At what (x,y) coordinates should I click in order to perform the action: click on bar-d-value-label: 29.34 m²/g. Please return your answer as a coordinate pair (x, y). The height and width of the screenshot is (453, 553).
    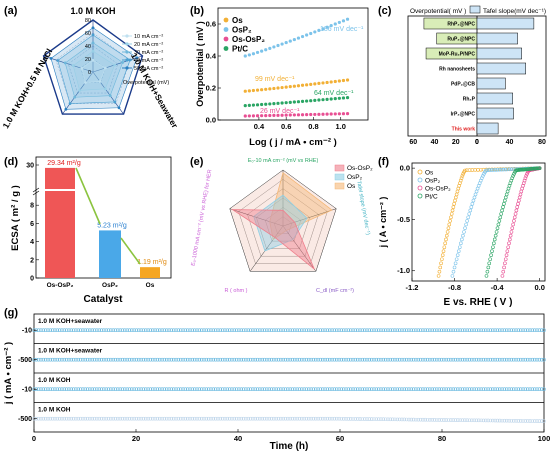
    Looking at the image, I should click on (64, 163).